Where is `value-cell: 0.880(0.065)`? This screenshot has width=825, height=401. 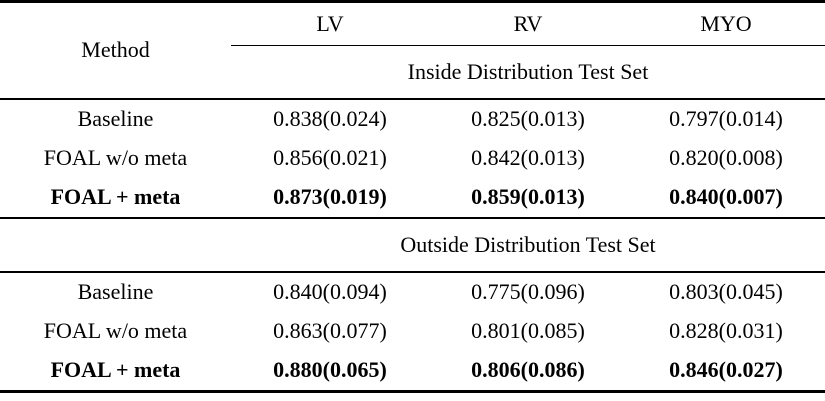 value-cell: 0.880(0.065) is located at coordinates (330, 370).